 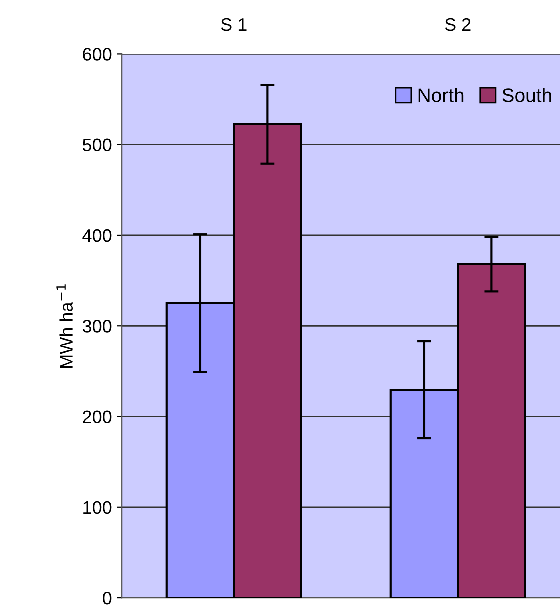 What do you see at coordinates (97, 54) in the screenshot?
I see `y-tick-label: 600` at bounding box center [97, 54].